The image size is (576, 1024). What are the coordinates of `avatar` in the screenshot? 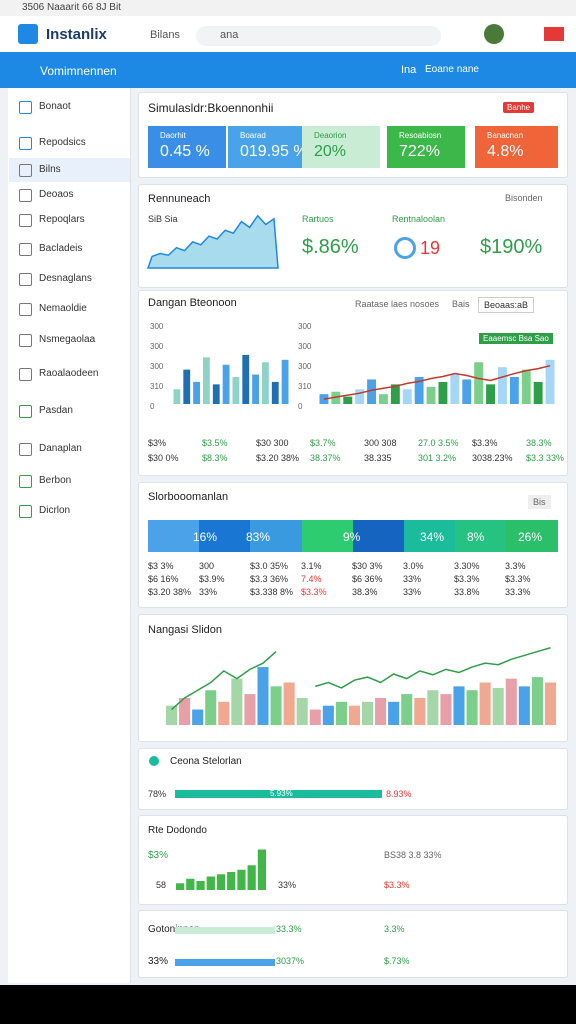 It's located at (494, 34).